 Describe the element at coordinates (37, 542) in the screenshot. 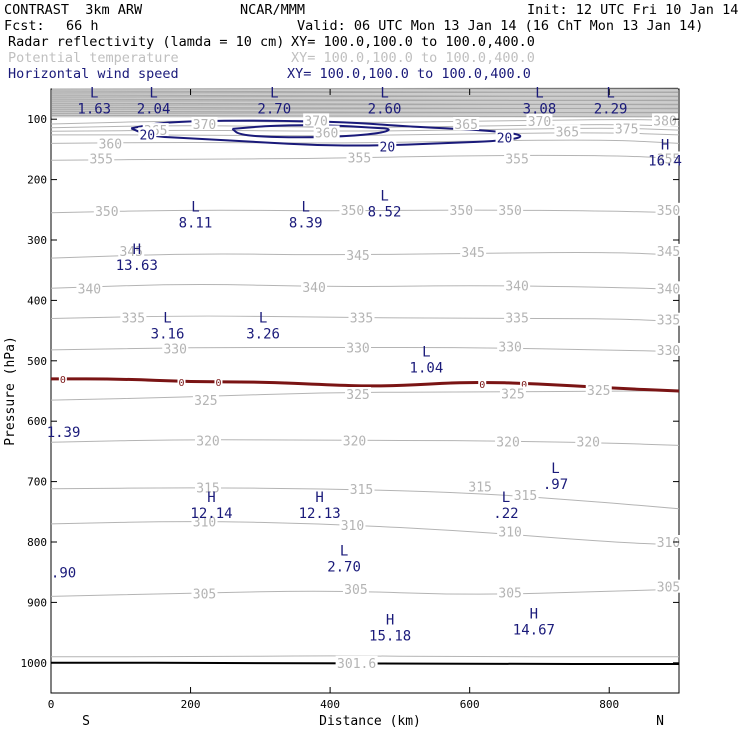

I see `y-tick-label: 800` at that location.